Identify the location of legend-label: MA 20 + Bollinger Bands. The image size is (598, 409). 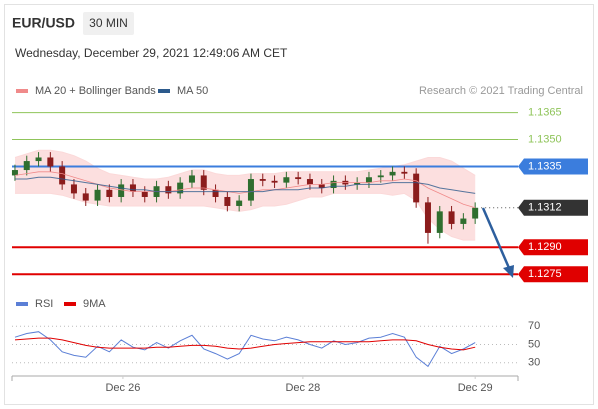
(95, 91).